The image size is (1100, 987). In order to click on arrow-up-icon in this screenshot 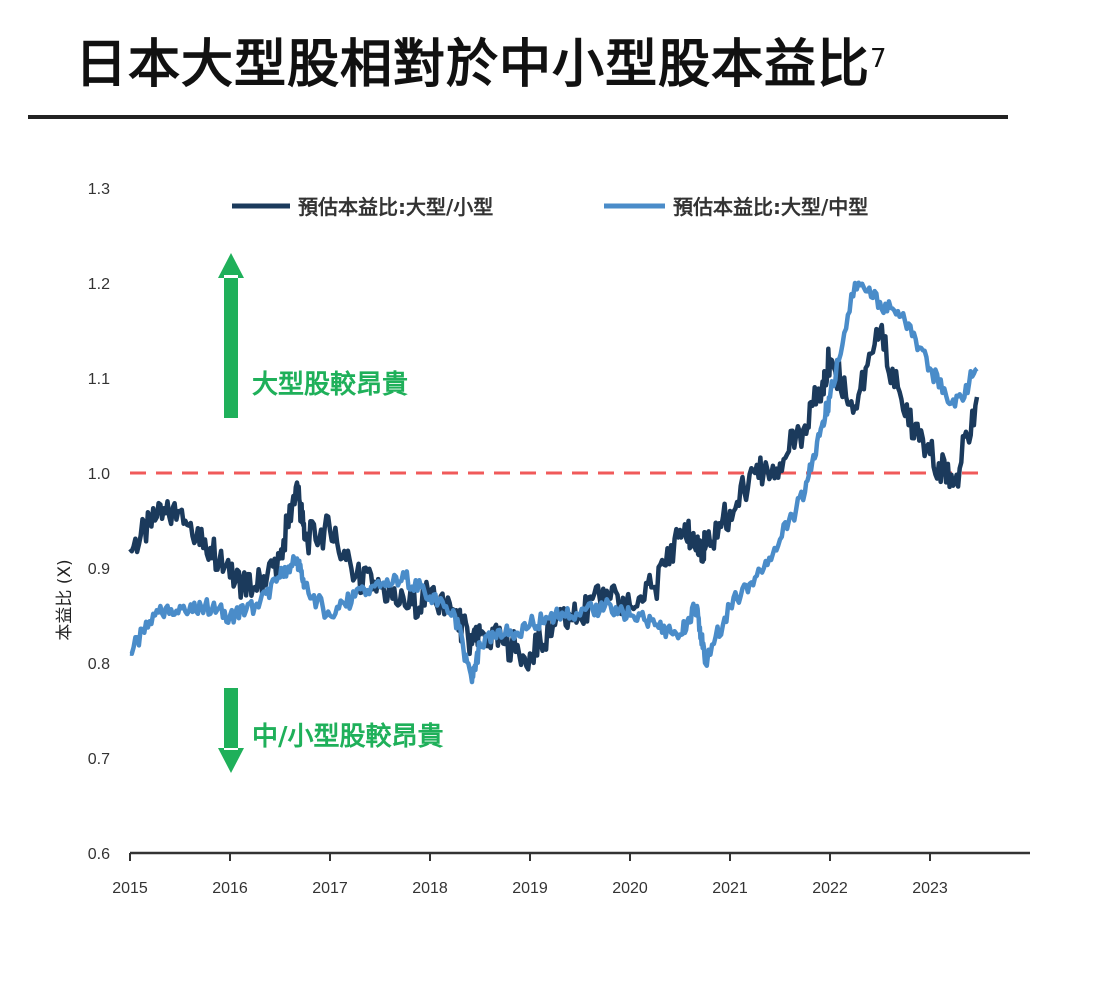, I will do `click(231, 335)`.